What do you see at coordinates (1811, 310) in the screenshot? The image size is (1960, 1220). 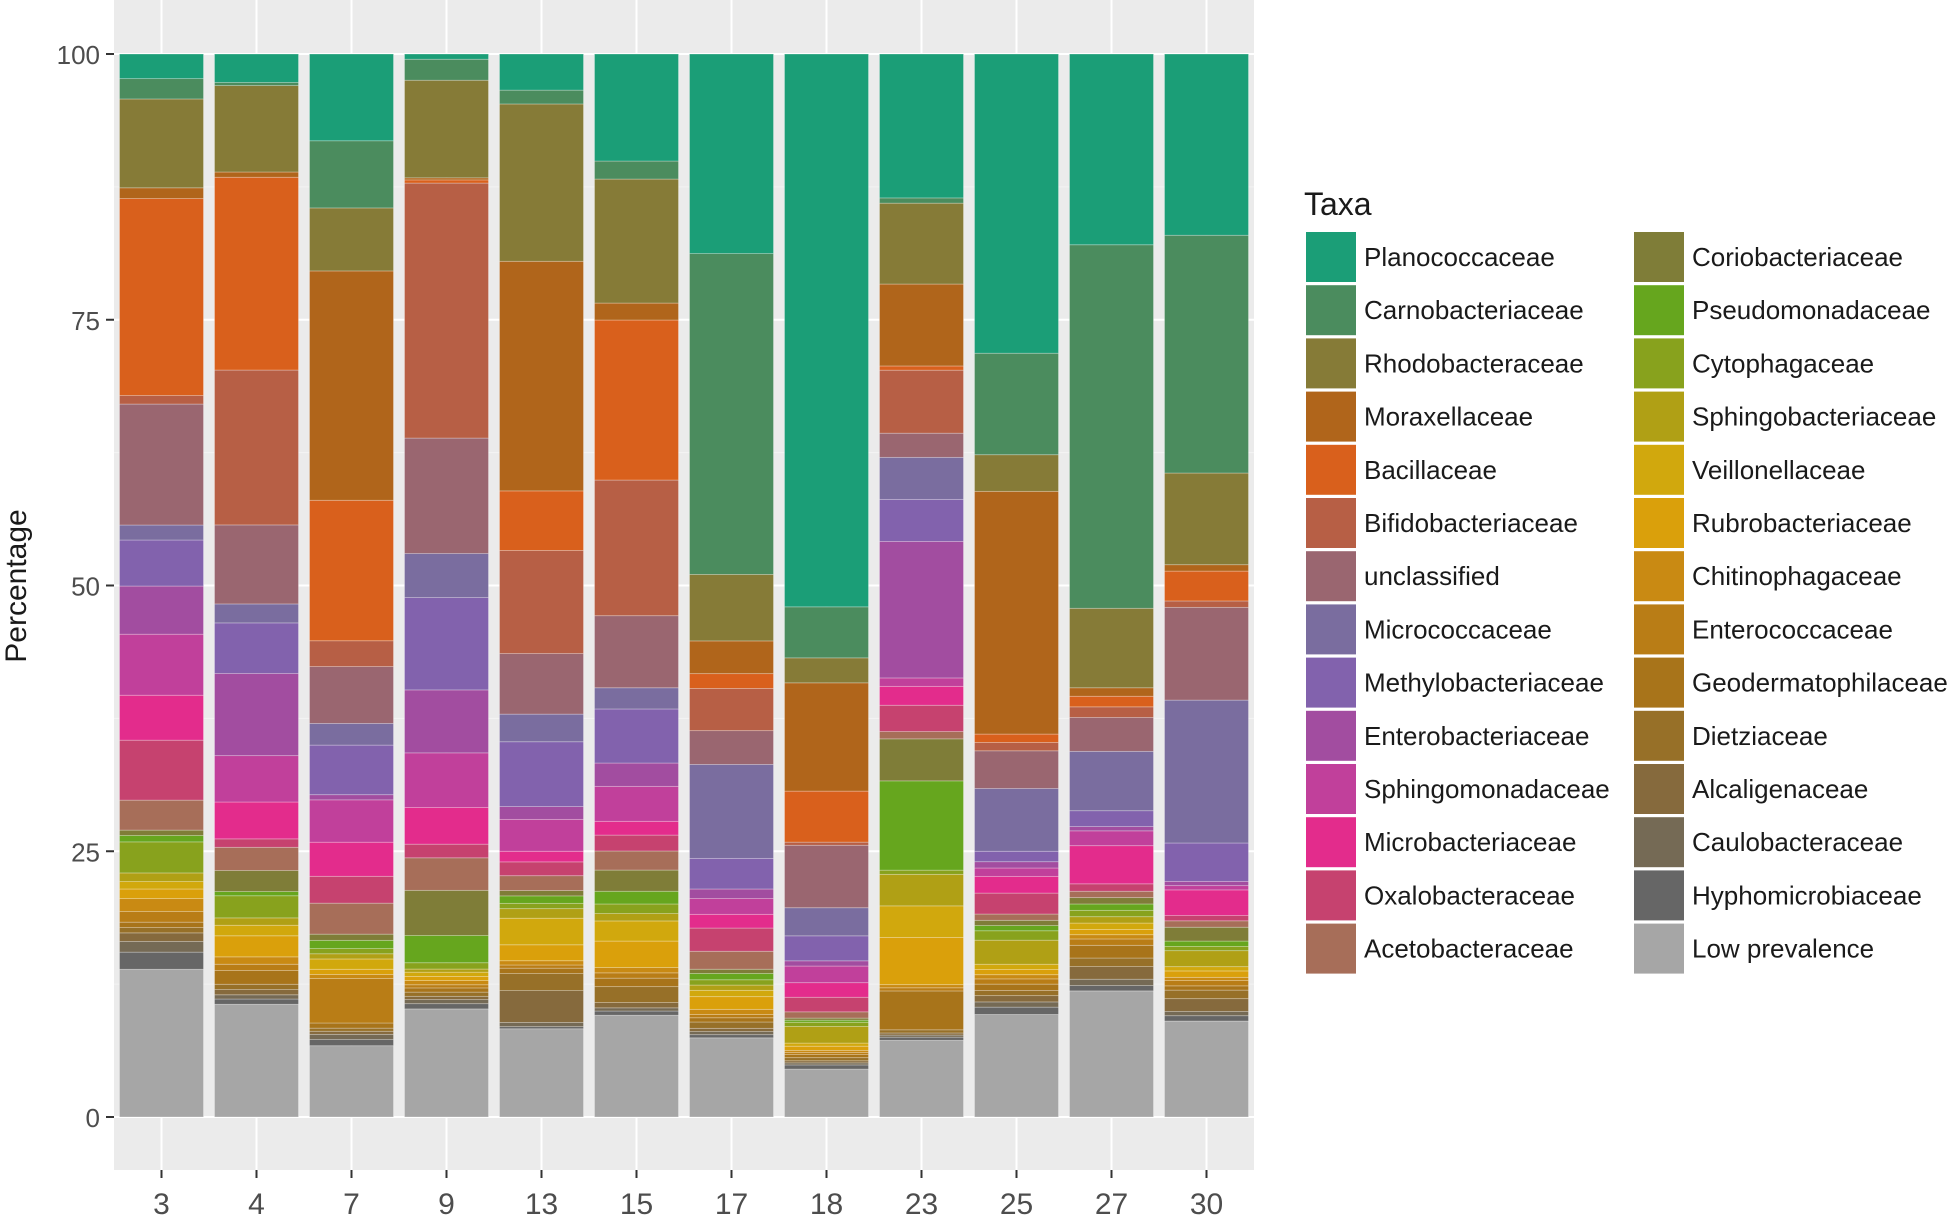 I see `legend-label: Pseudomonadaceae` at bounding box center [1811, 310].